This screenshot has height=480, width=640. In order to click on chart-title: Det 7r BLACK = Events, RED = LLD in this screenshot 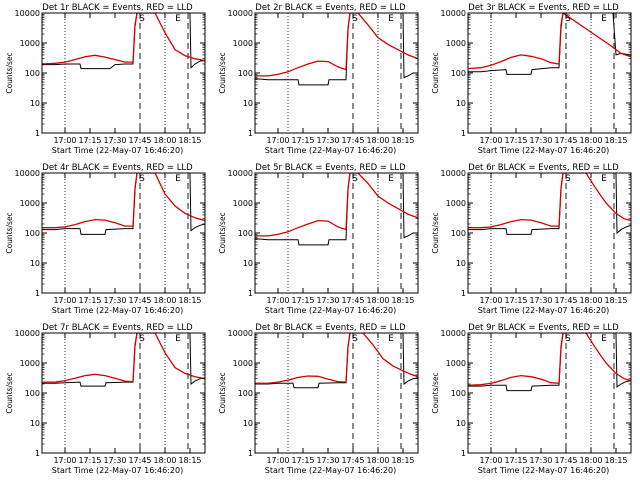, I will do `click(117, 328)`.